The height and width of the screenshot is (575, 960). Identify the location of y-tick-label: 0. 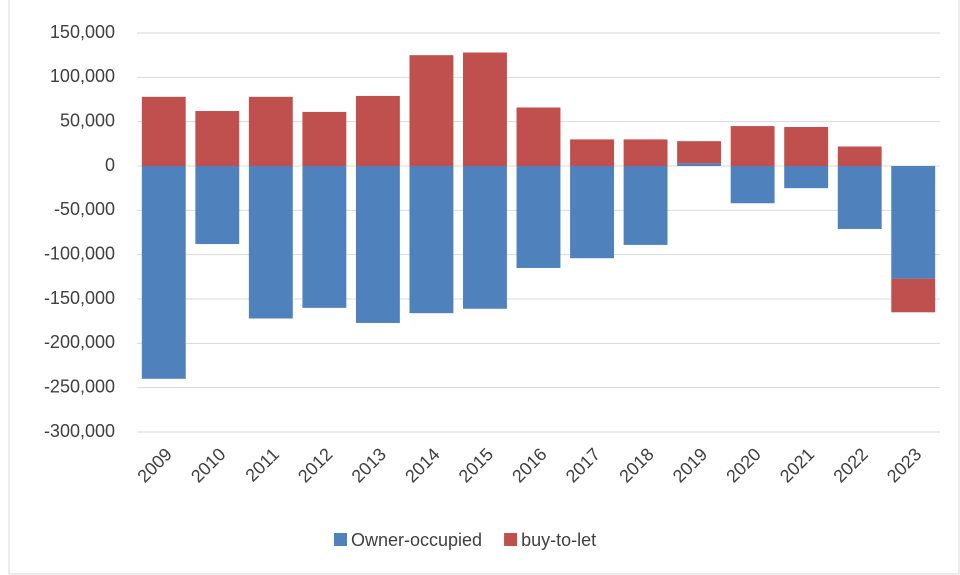
(110, 165).